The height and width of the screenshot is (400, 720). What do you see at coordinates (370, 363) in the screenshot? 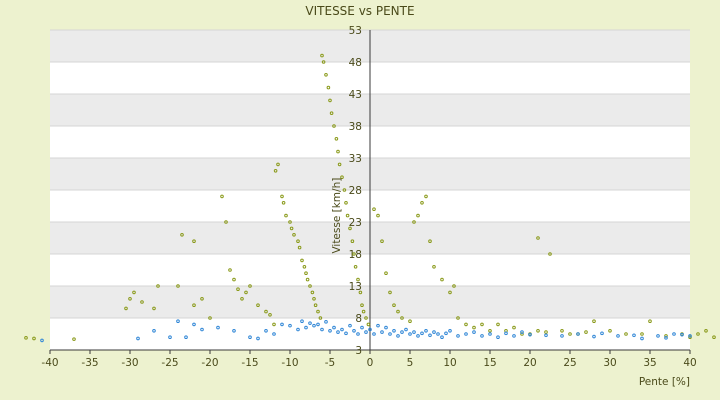
I see `x-tick-label: 0` at bounding box center [370, 363].